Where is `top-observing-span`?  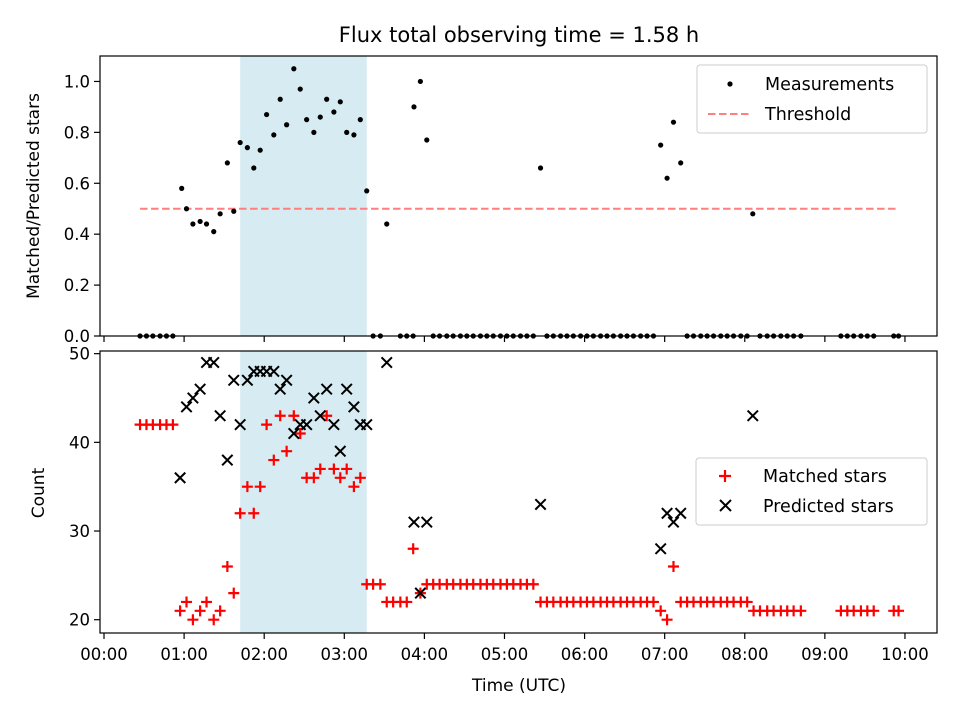
top-observing-span is located at coordinates (303, 196).